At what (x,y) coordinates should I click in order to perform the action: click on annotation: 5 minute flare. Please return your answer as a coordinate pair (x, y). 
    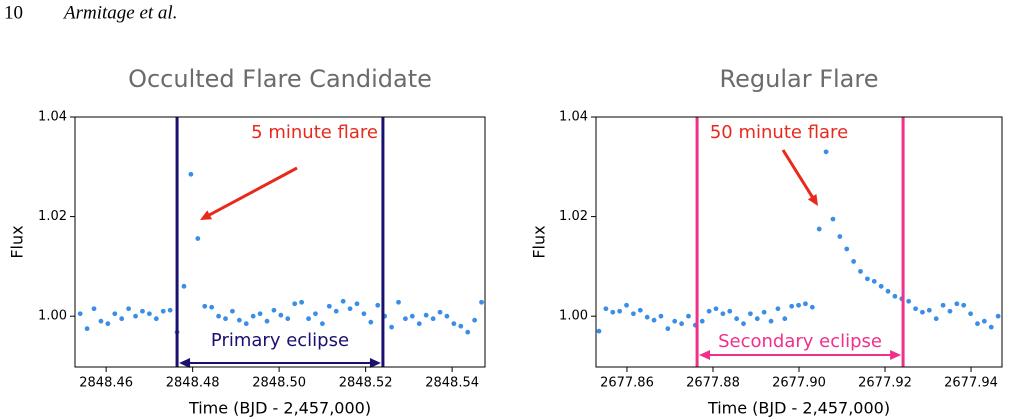
    Looking at the image, I should click on (314, 132).